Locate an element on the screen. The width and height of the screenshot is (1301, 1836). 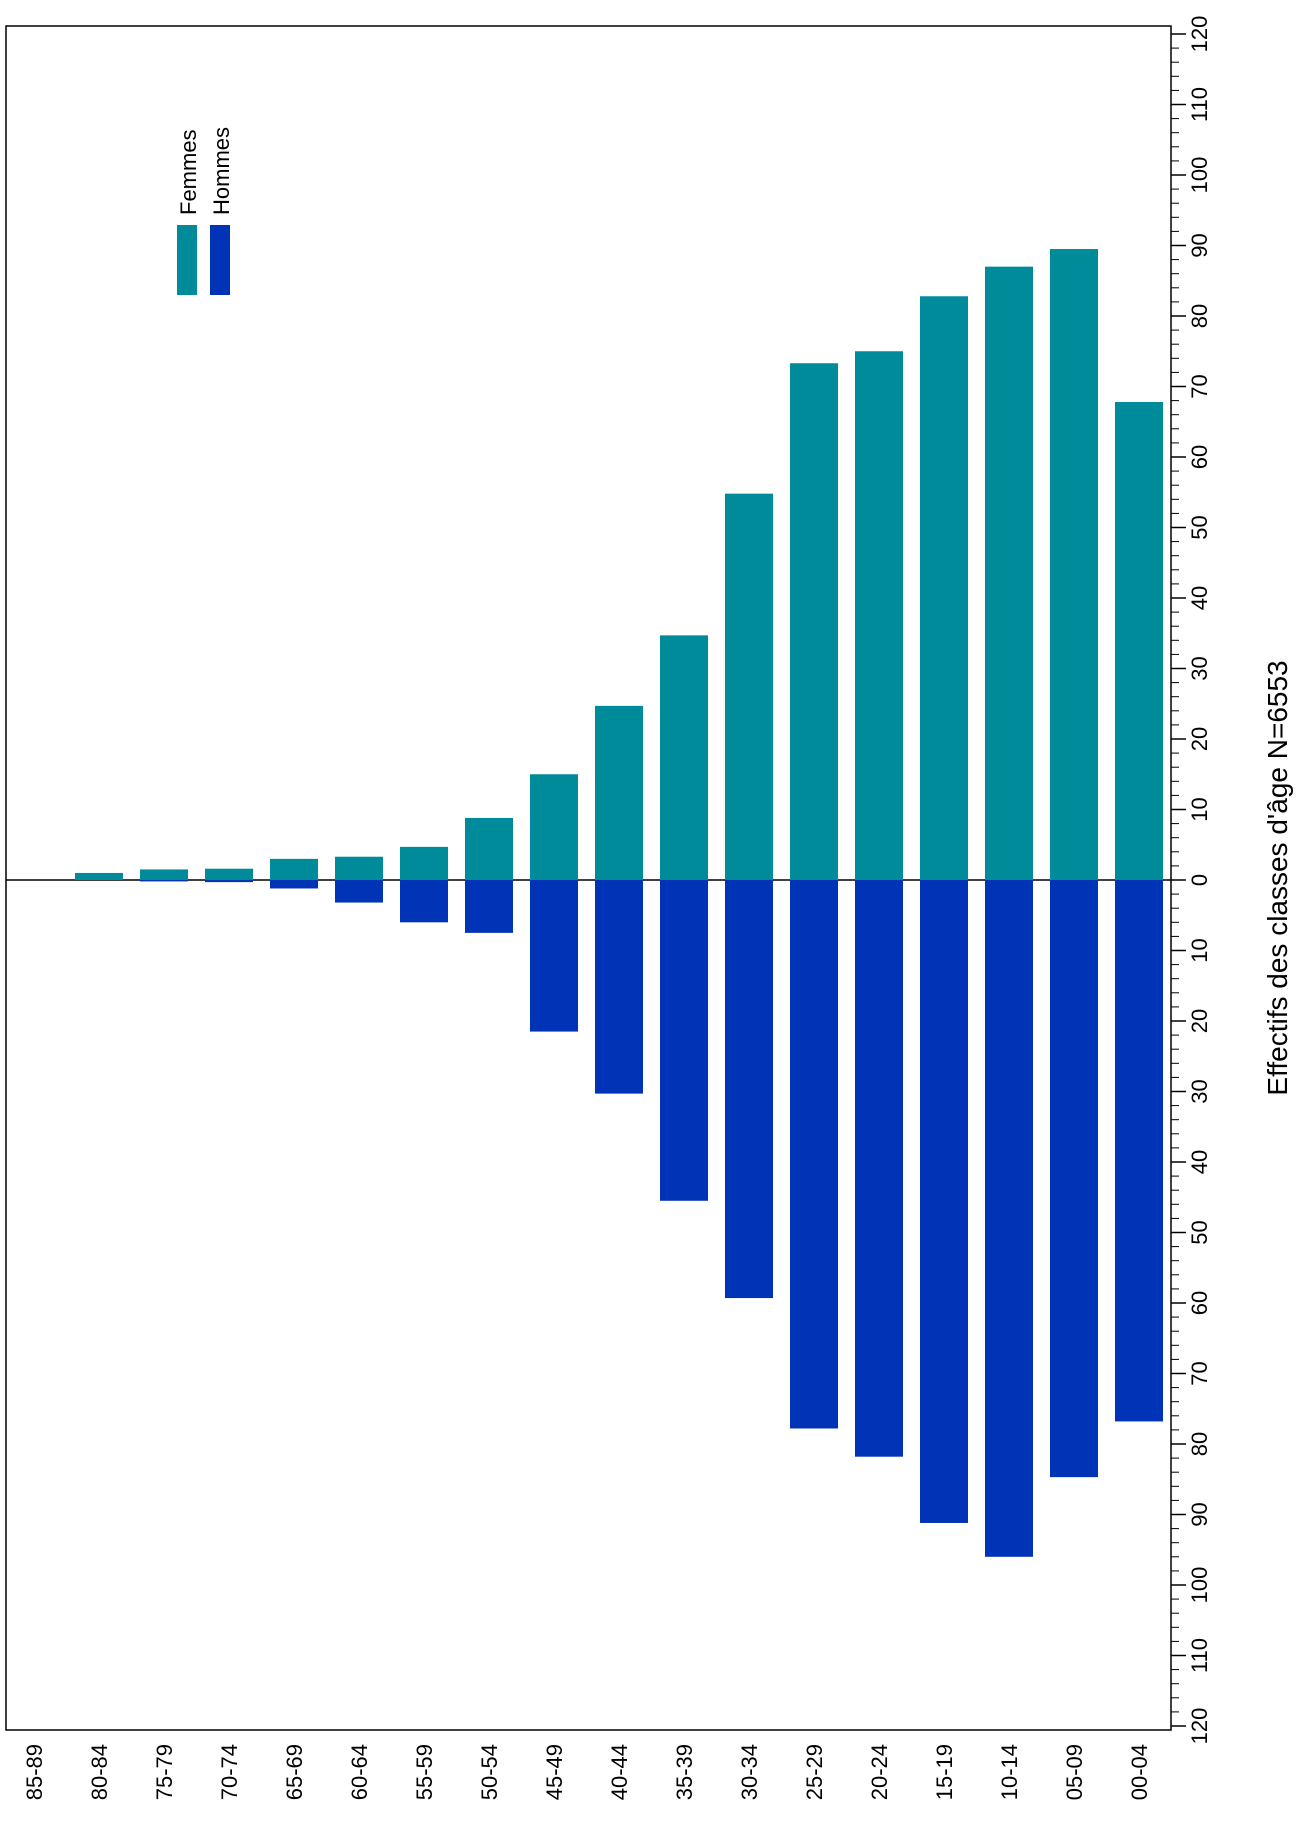
legend-label-hommes: Hommes is located at coordinates (221, 171).